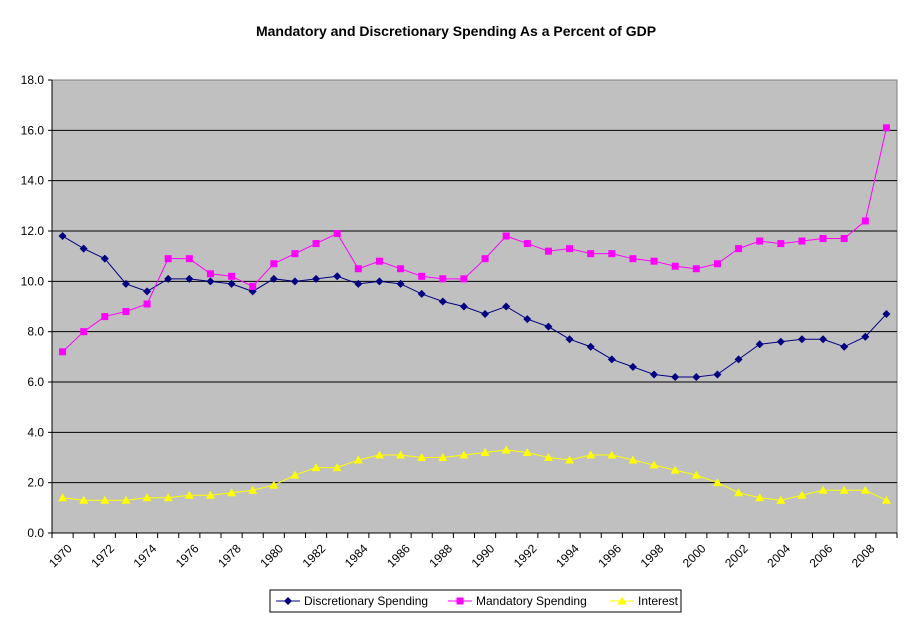 This screenshot has width=911, height=621. What do you see at coordinates (440, 555) in the screenshot?
I see `x-tick-label: 1988` at bounding box center [440, 555].